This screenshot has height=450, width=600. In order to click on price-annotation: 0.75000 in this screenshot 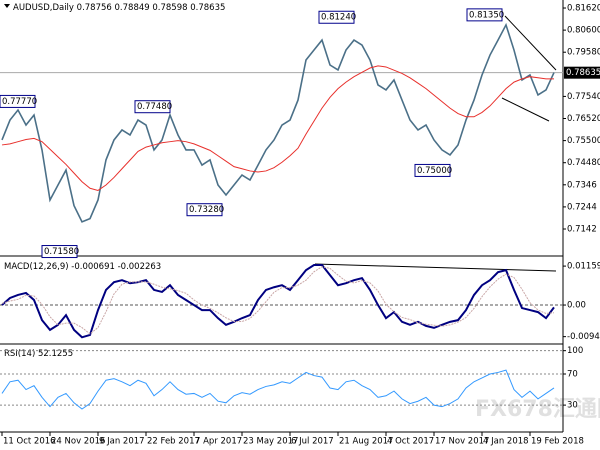, I will do `click(434, 171)`.